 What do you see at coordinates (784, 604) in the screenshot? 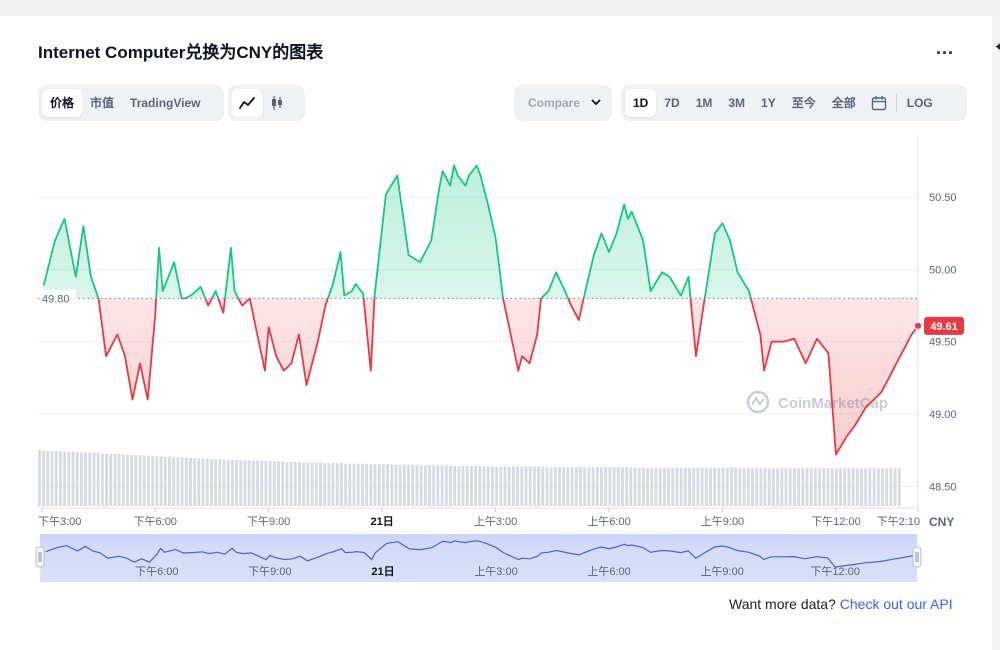
I see `api-promo-text: Want more data?` at bounding box center [784, 604].